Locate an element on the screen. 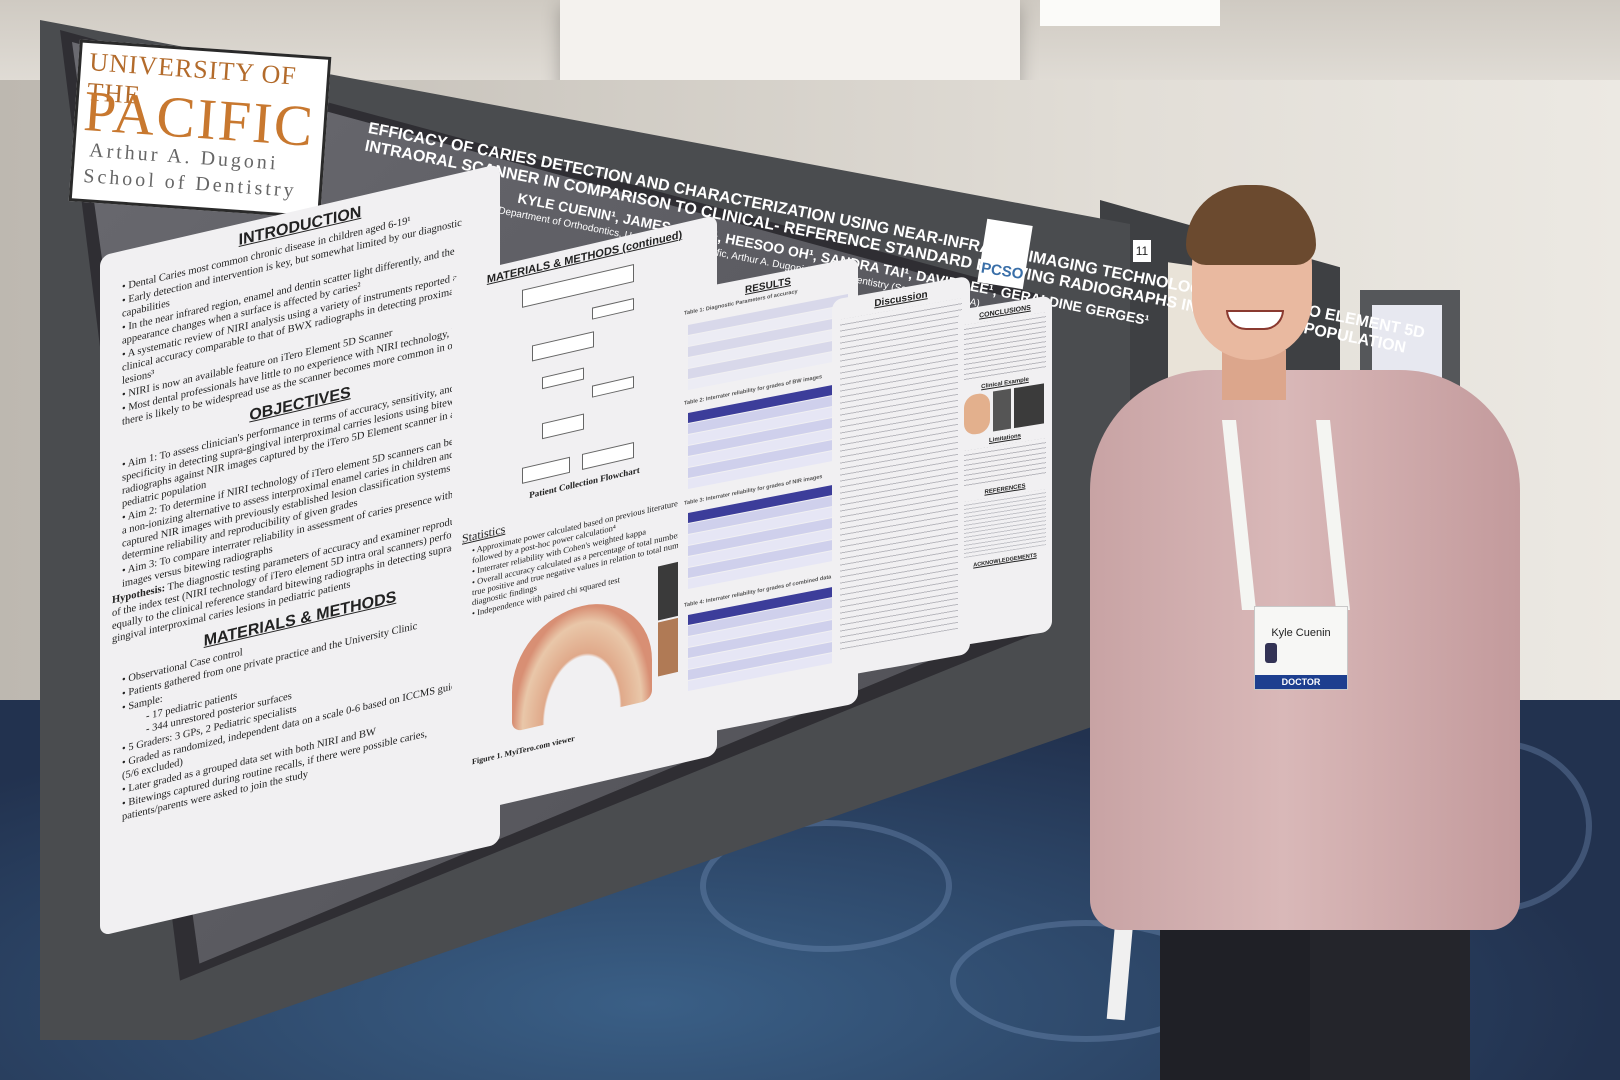  discussion-body-text is located at coordinates (901, 474).